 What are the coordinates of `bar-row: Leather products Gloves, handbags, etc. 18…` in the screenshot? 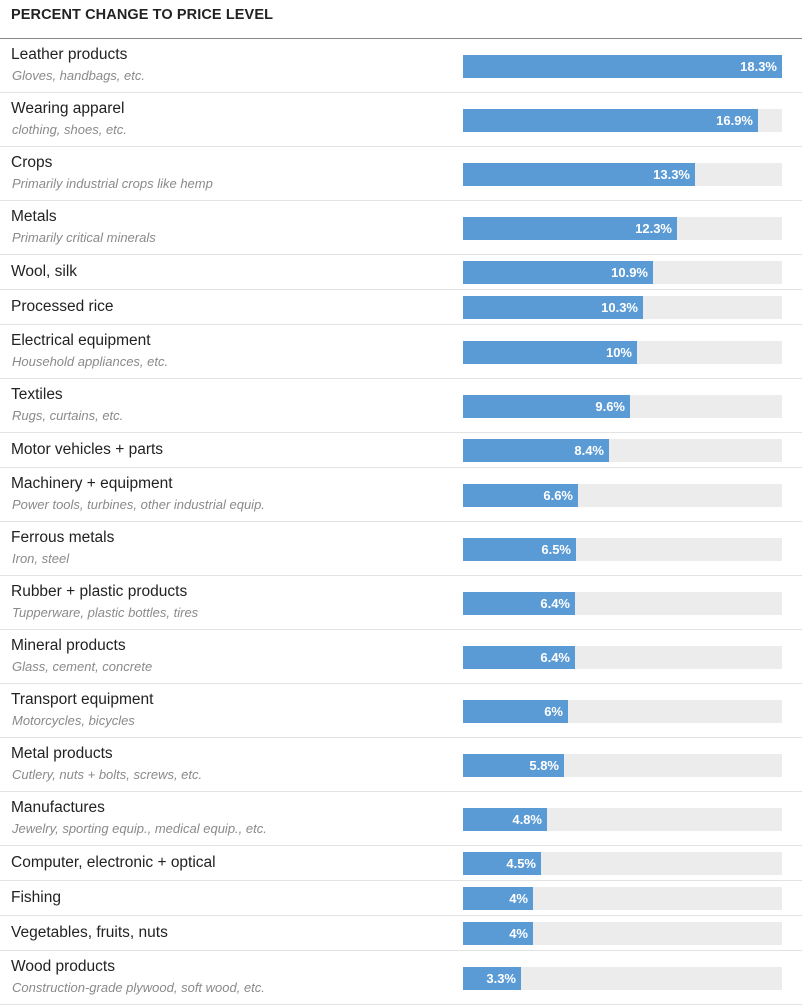 It's located at (401, 66).